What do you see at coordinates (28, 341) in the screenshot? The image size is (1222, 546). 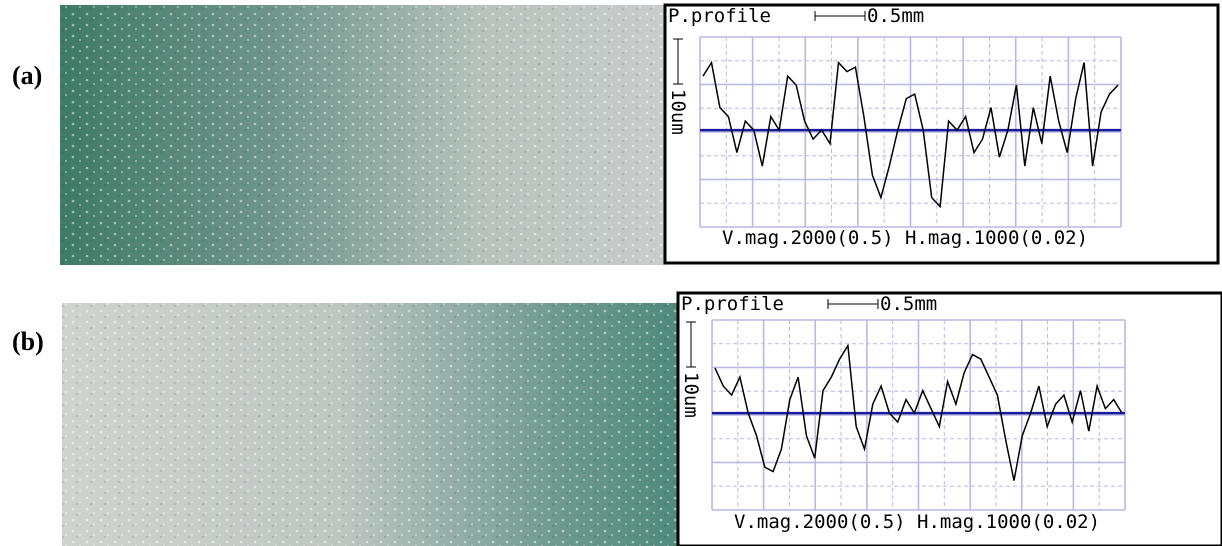 I see `panel-label: (b)` at bounding box center [28, 341].